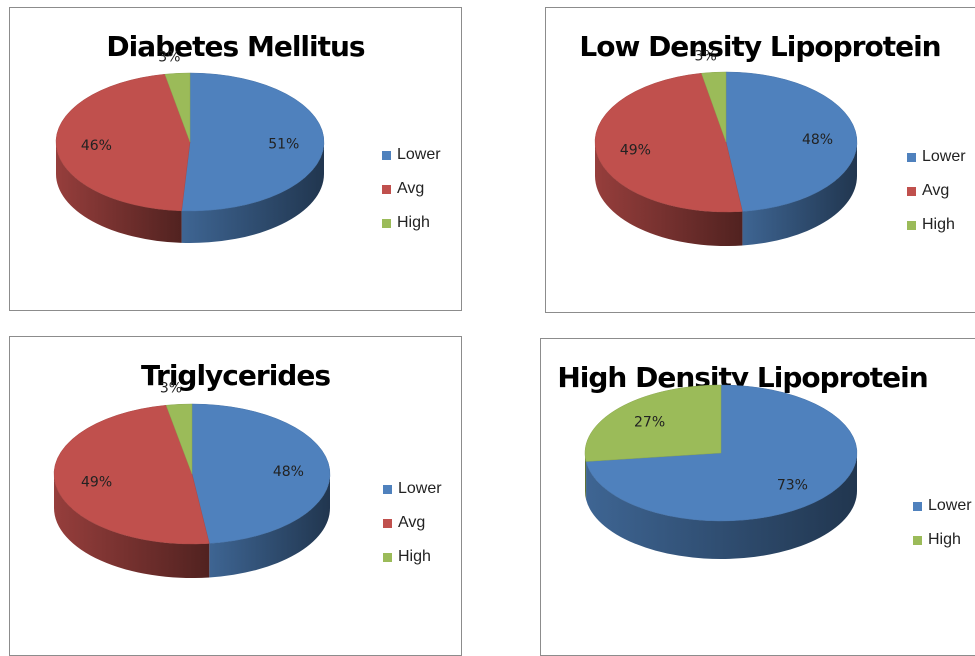  Describe the element at coordinates (586, 476) in the screenshot. I see `pie-slice-side-high` at that location.